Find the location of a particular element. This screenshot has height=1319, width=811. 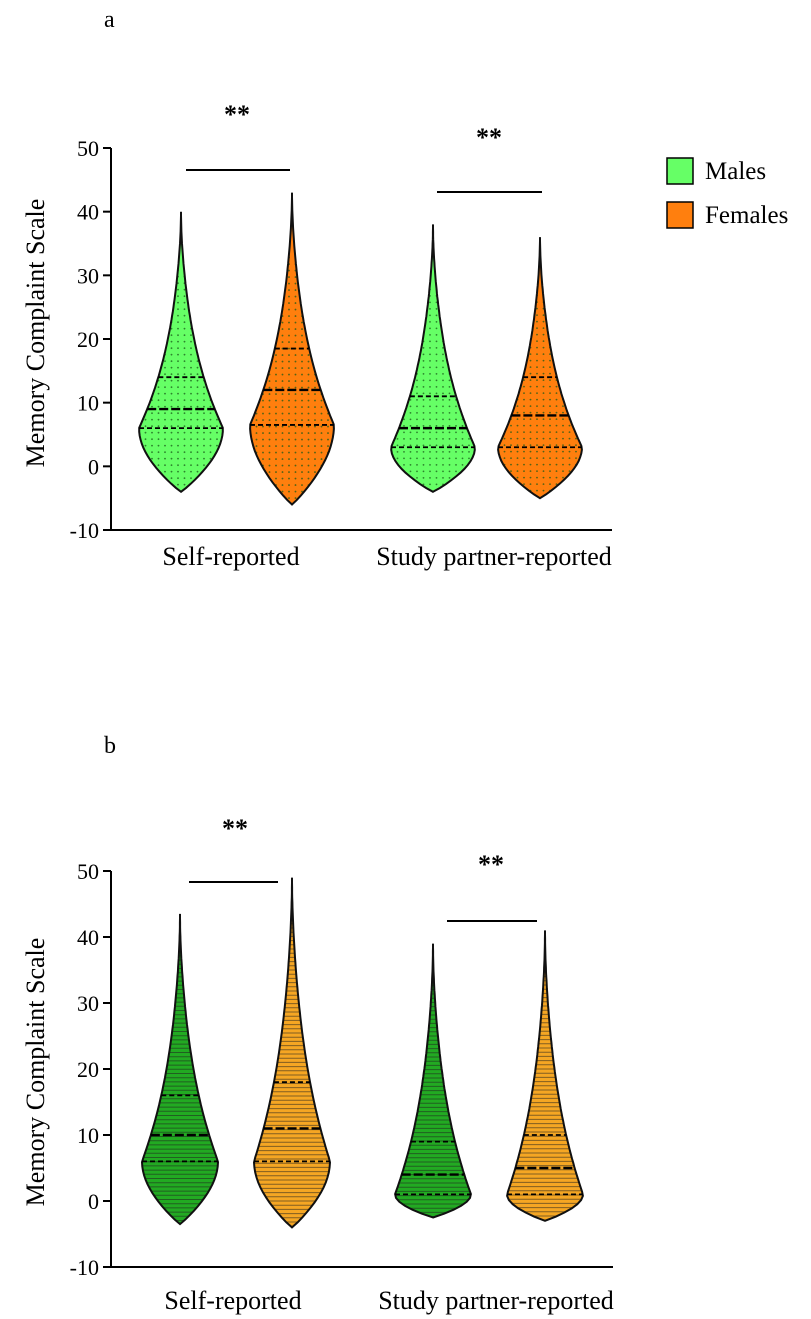

x-category-label: Self-reported is located at coordinates (232, 1300).